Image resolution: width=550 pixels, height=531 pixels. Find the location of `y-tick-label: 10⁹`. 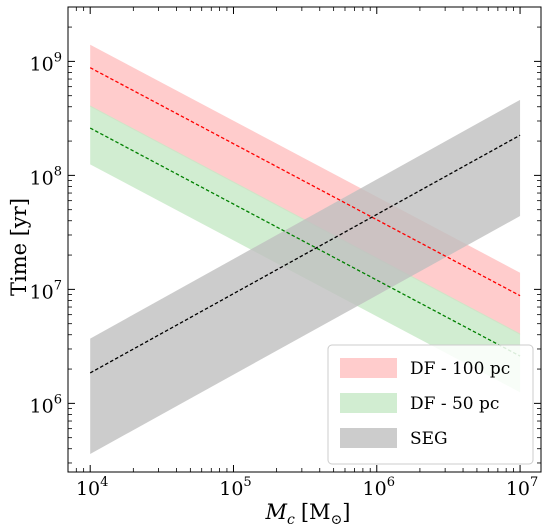

y-tick-label: 10⁹ is located at coordinates (46, 62).